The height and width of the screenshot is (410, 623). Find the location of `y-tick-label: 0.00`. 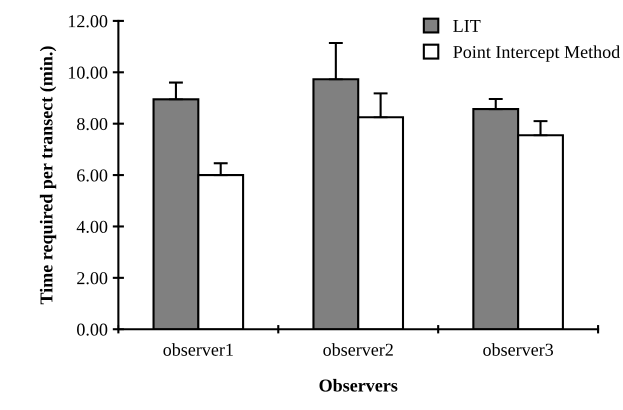

y-tick-label: 0.00 is located at coordinates (92, 329).